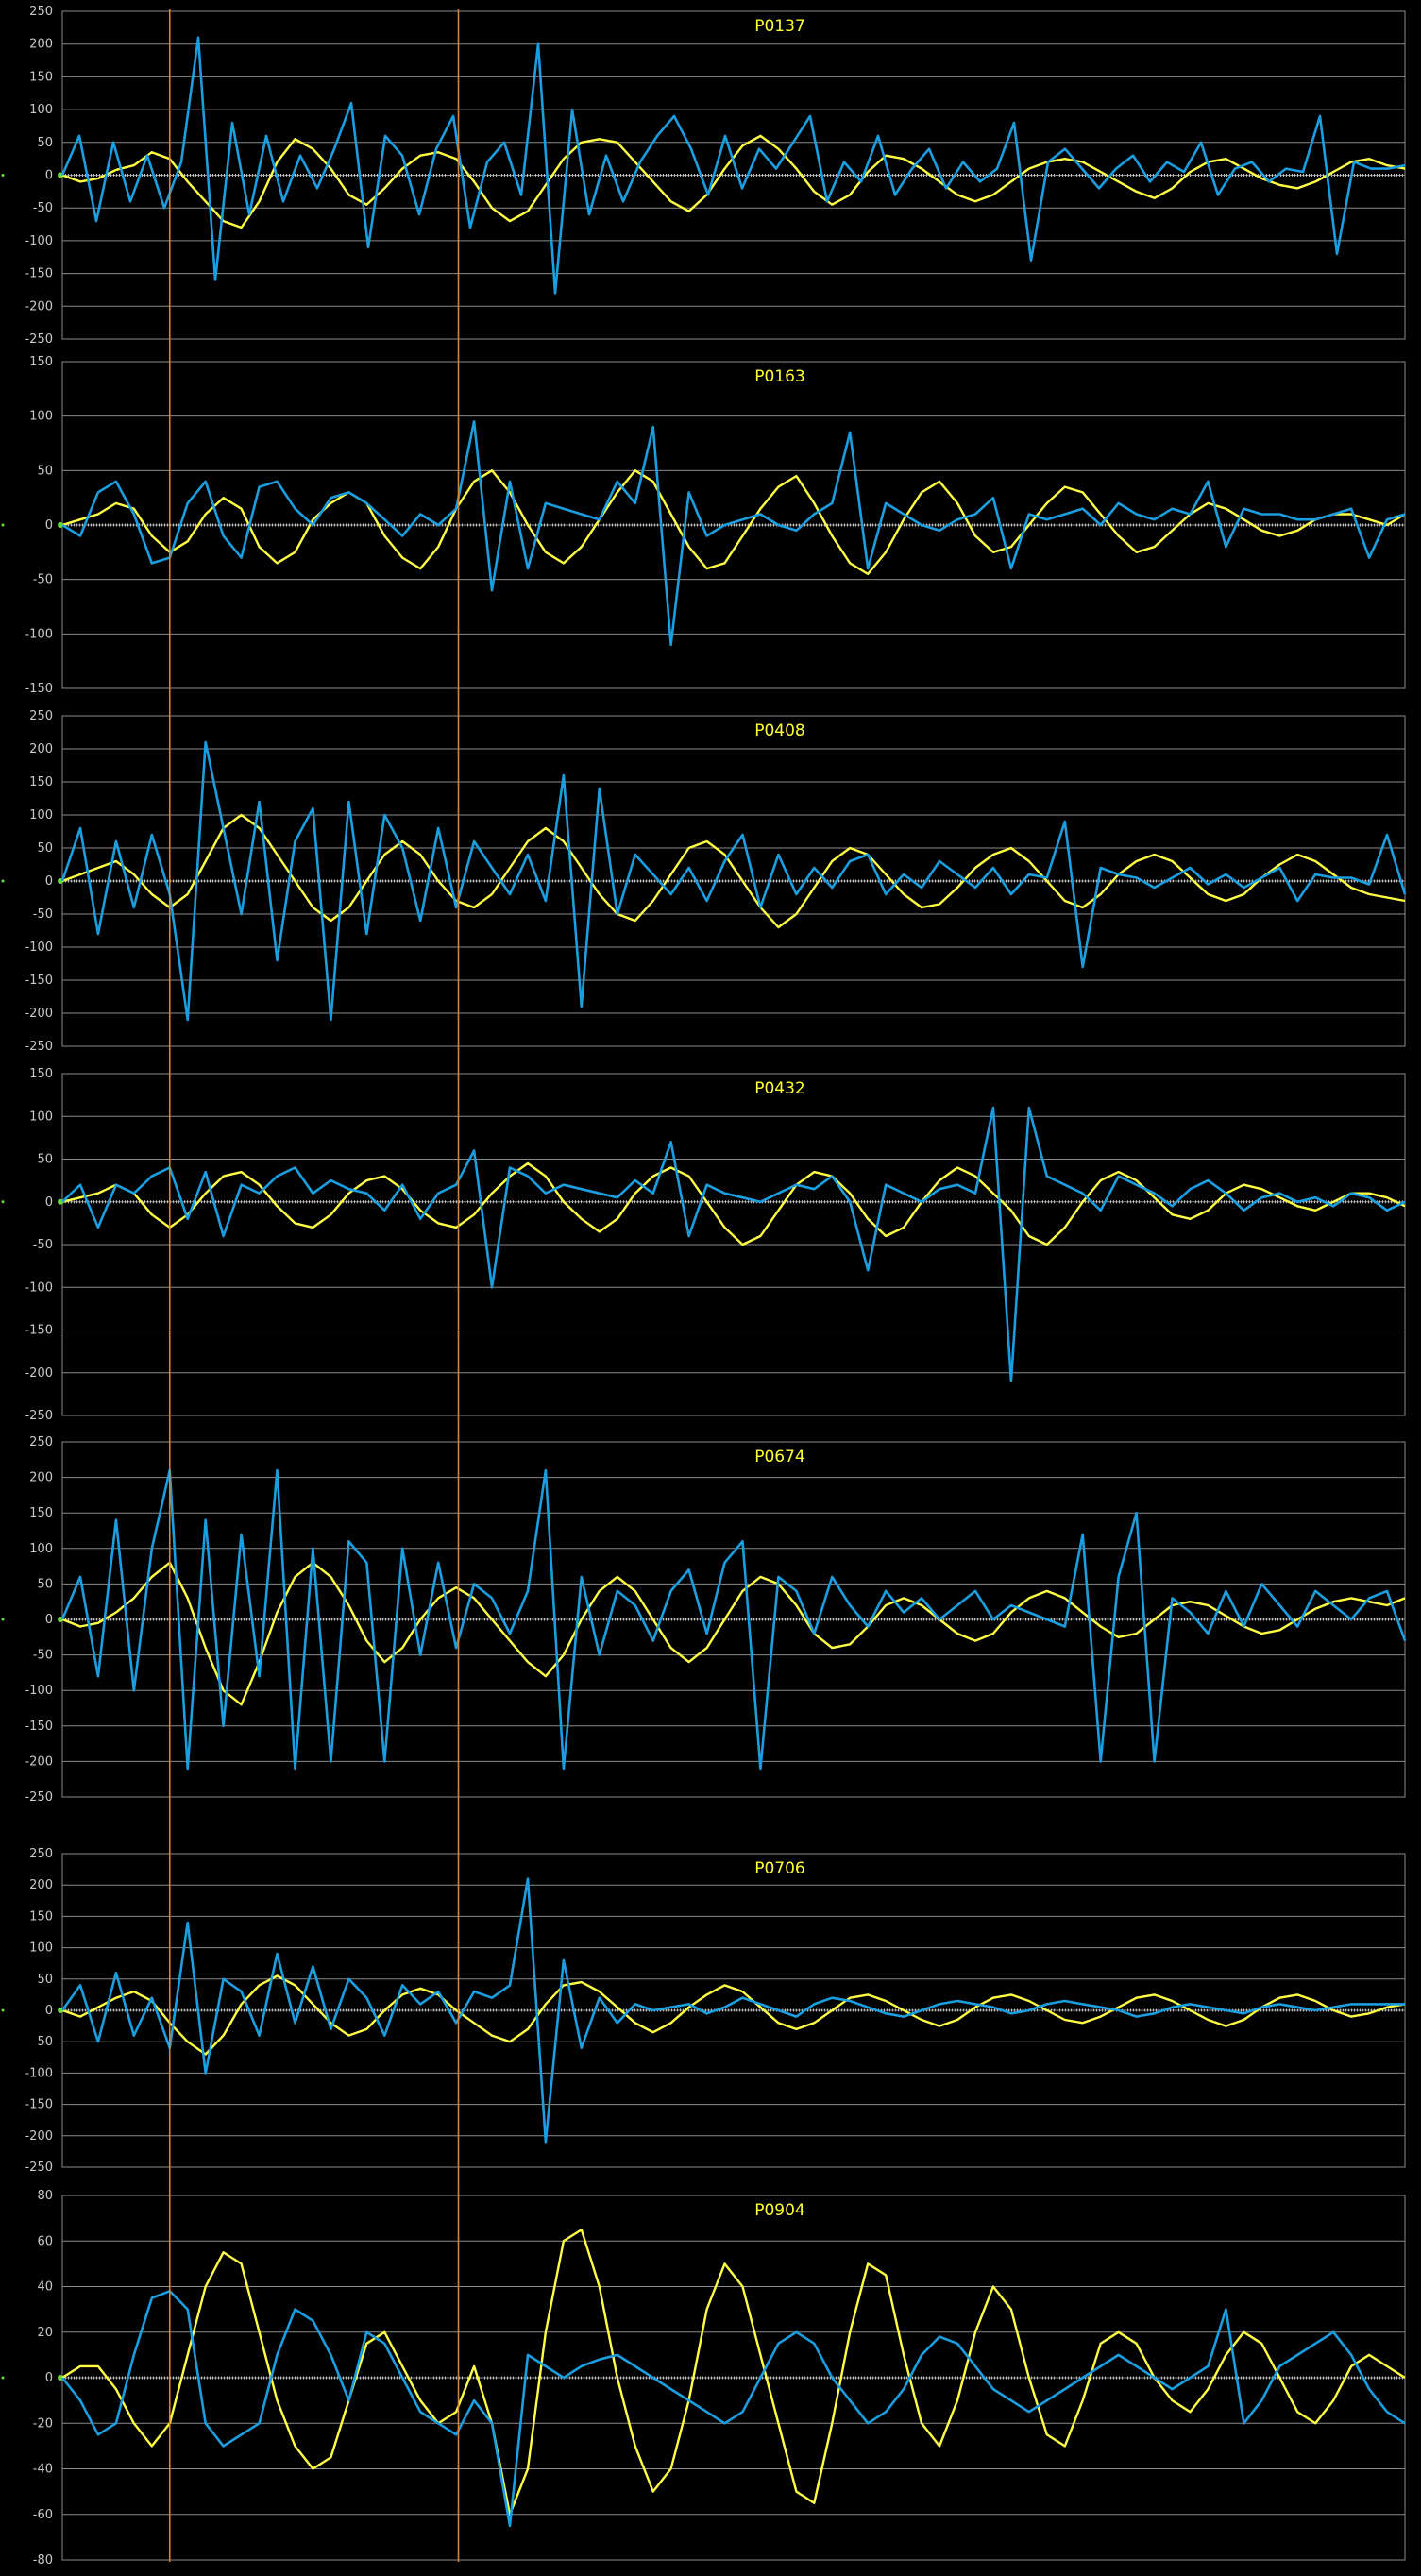  What do you see at coordinates (43, 2423) in the screenshot?
I see `y-tick-label: -20` at bounding box center [43, 2423].